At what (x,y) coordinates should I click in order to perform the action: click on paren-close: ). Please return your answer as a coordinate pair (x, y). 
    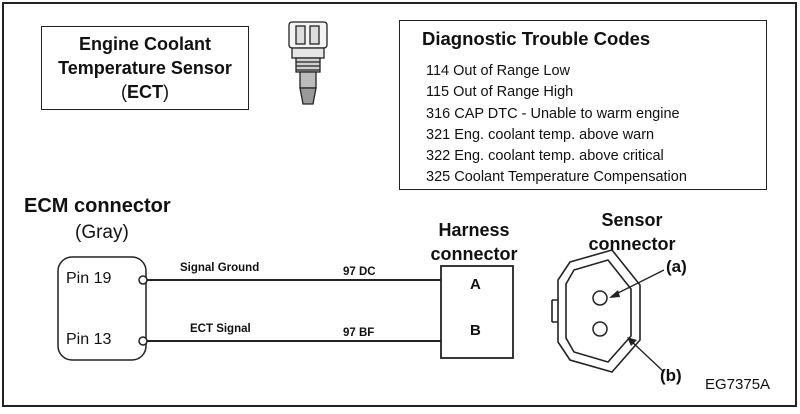
    Looking at the image, I should click on (166, 92).